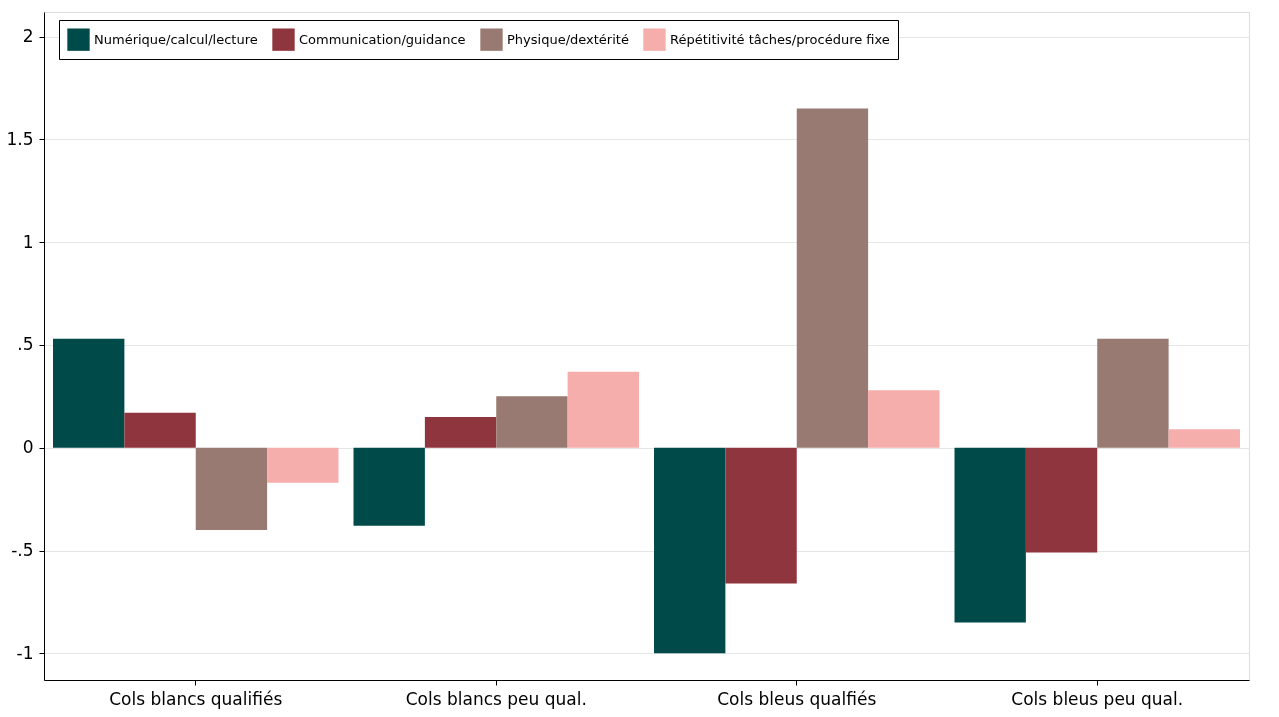 This screenshot has width=1279, height=717. What do you see at coordinates (25, 652) in the screenshot?
I see `y-tick-label: -1` at bounding box center [25, 652].